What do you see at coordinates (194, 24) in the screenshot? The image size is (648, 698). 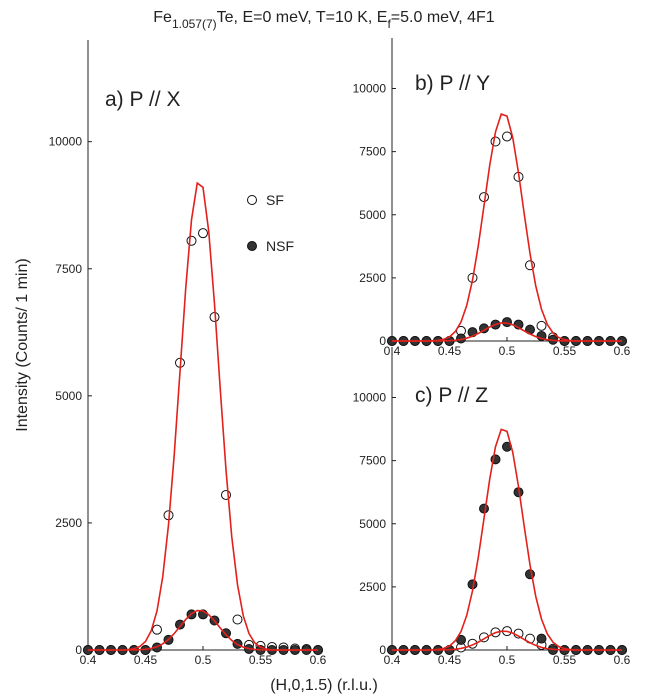 I see `title-subscript: 1.057(7)` at bounding box center [194, 24].